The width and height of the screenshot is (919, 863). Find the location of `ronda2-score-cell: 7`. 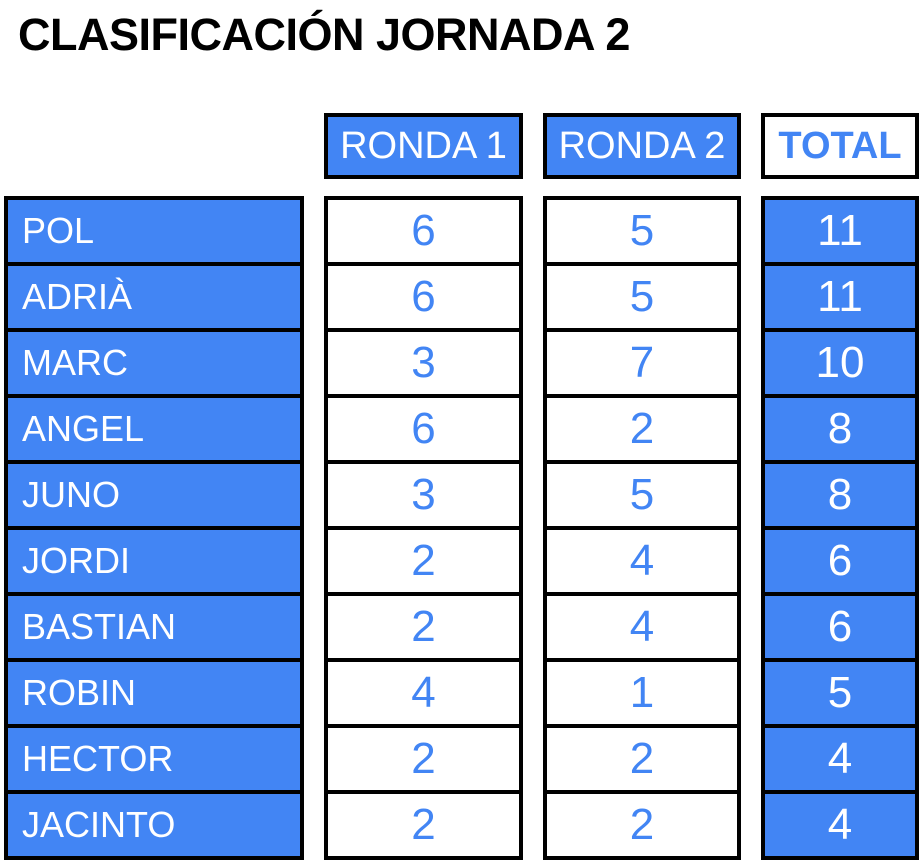

ronda2-score-cell: 7 is located at coordinates (642, 363).